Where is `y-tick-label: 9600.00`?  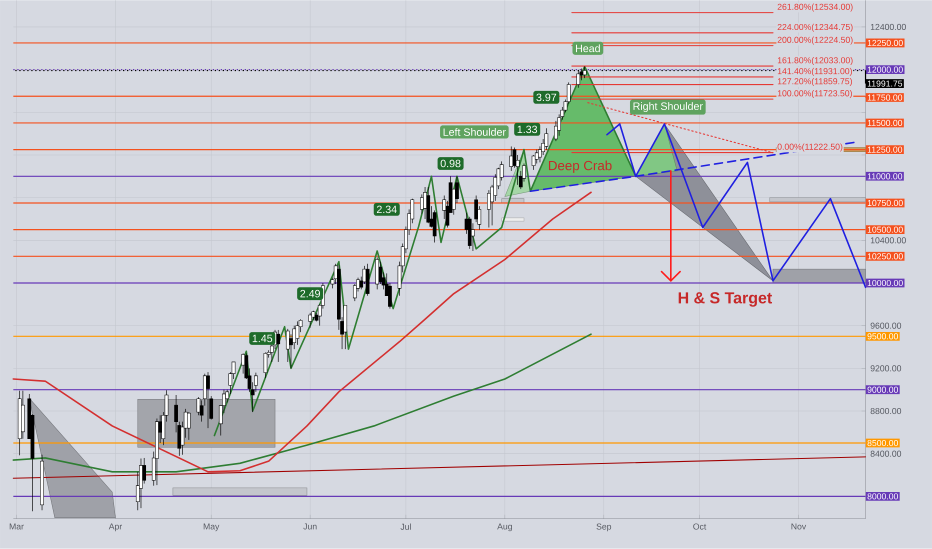
y-tick-label: 9600.00 is located at coordinates (886, 325).